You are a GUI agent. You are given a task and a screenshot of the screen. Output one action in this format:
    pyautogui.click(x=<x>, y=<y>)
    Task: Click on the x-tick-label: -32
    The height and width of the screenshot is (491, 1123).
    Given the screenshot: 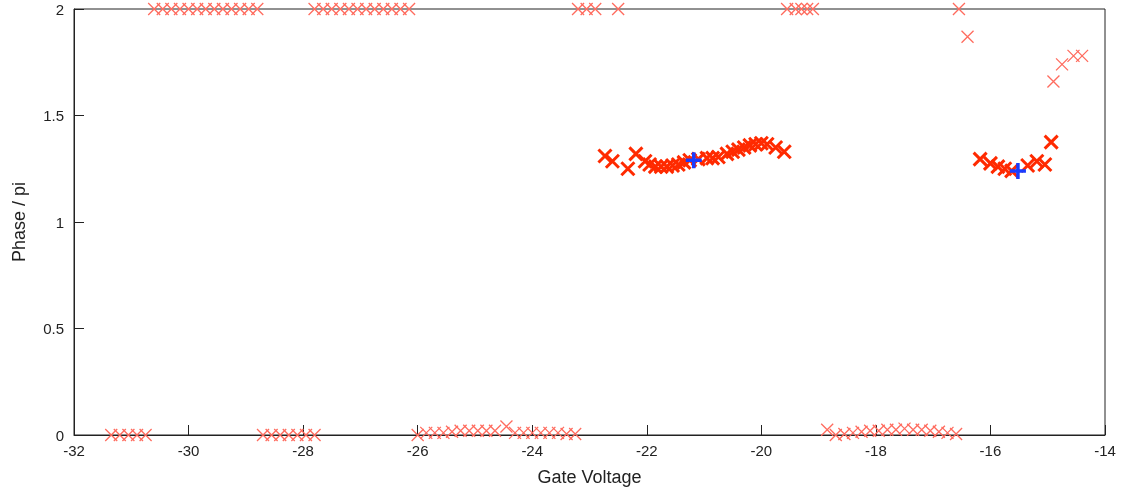 What is the action you would take?
    pyautogui.click(x=74, y=450)
    